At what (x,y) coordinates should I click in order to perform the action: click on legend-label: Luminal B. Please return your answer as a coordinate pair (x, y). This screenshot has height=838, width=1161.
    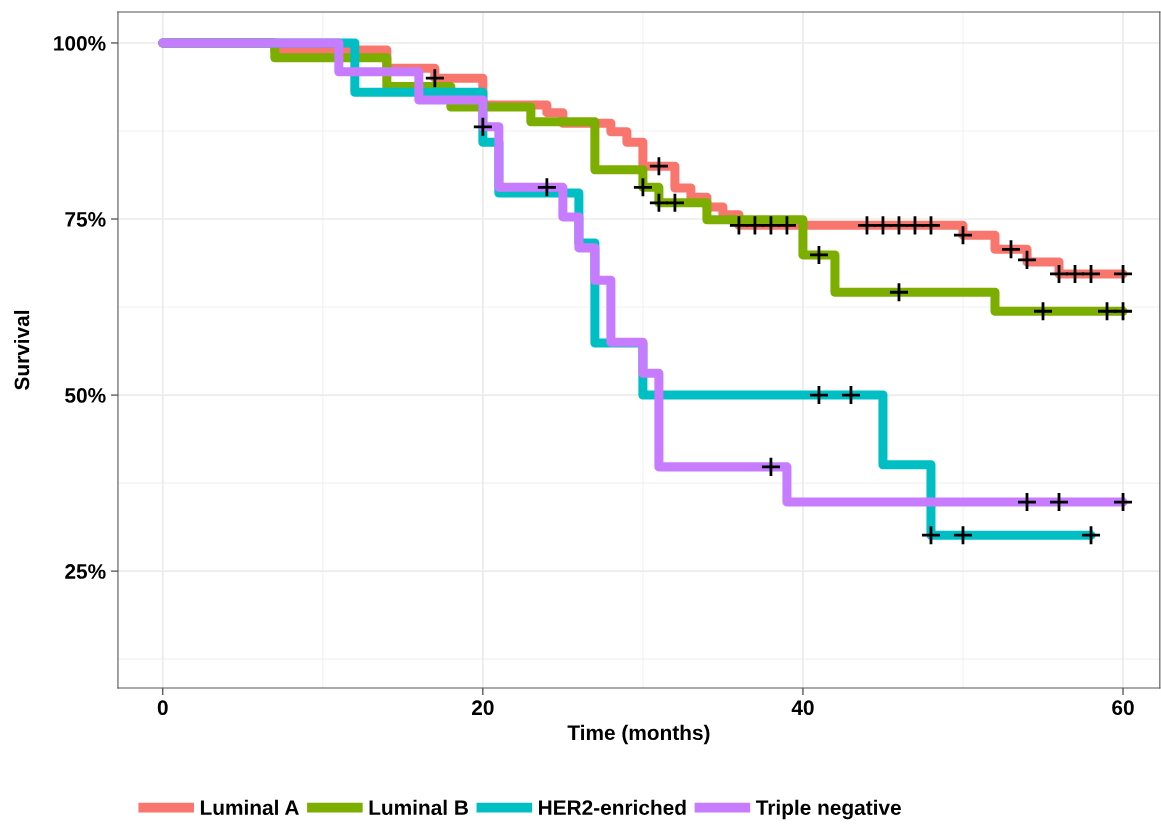
    Looking at the image, I should click on (418, 807).